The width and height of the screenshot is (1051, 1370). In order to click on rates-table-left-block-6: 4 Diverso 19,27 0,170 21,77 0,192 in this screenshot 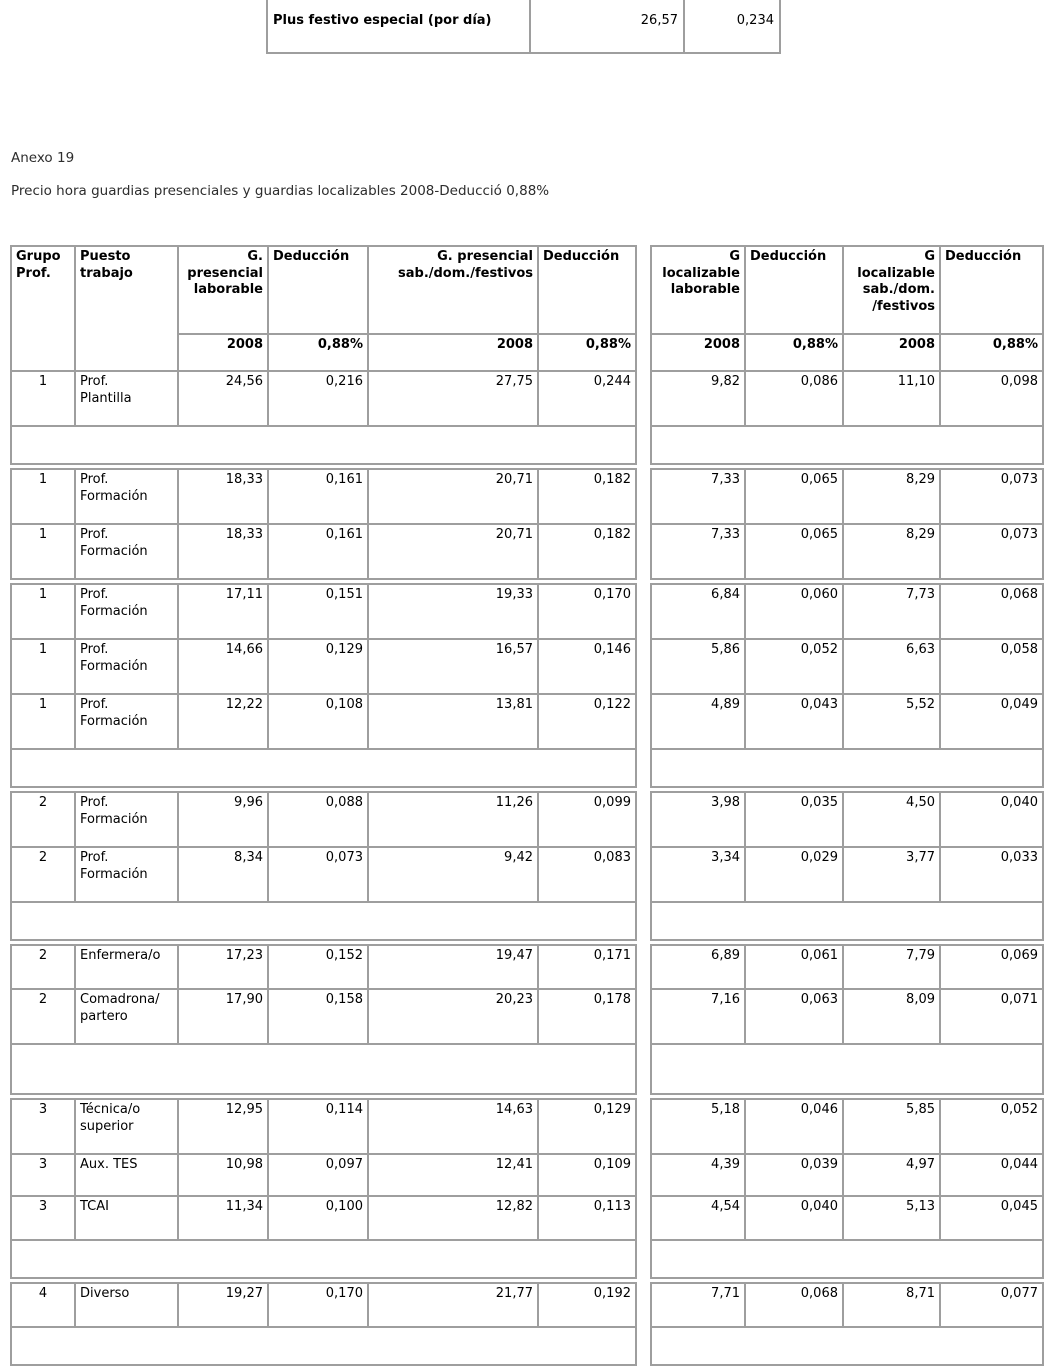, I will do `click(323, 1324)`.